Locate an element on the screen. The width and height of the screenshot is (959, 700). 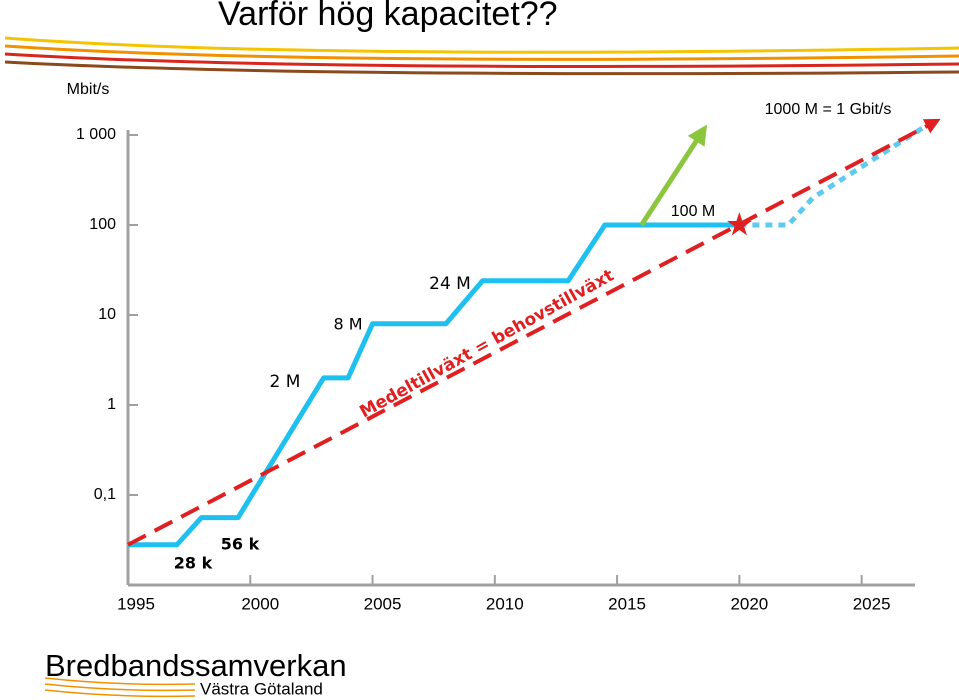
annotation: 8 M is located at coordinates (347, 324).